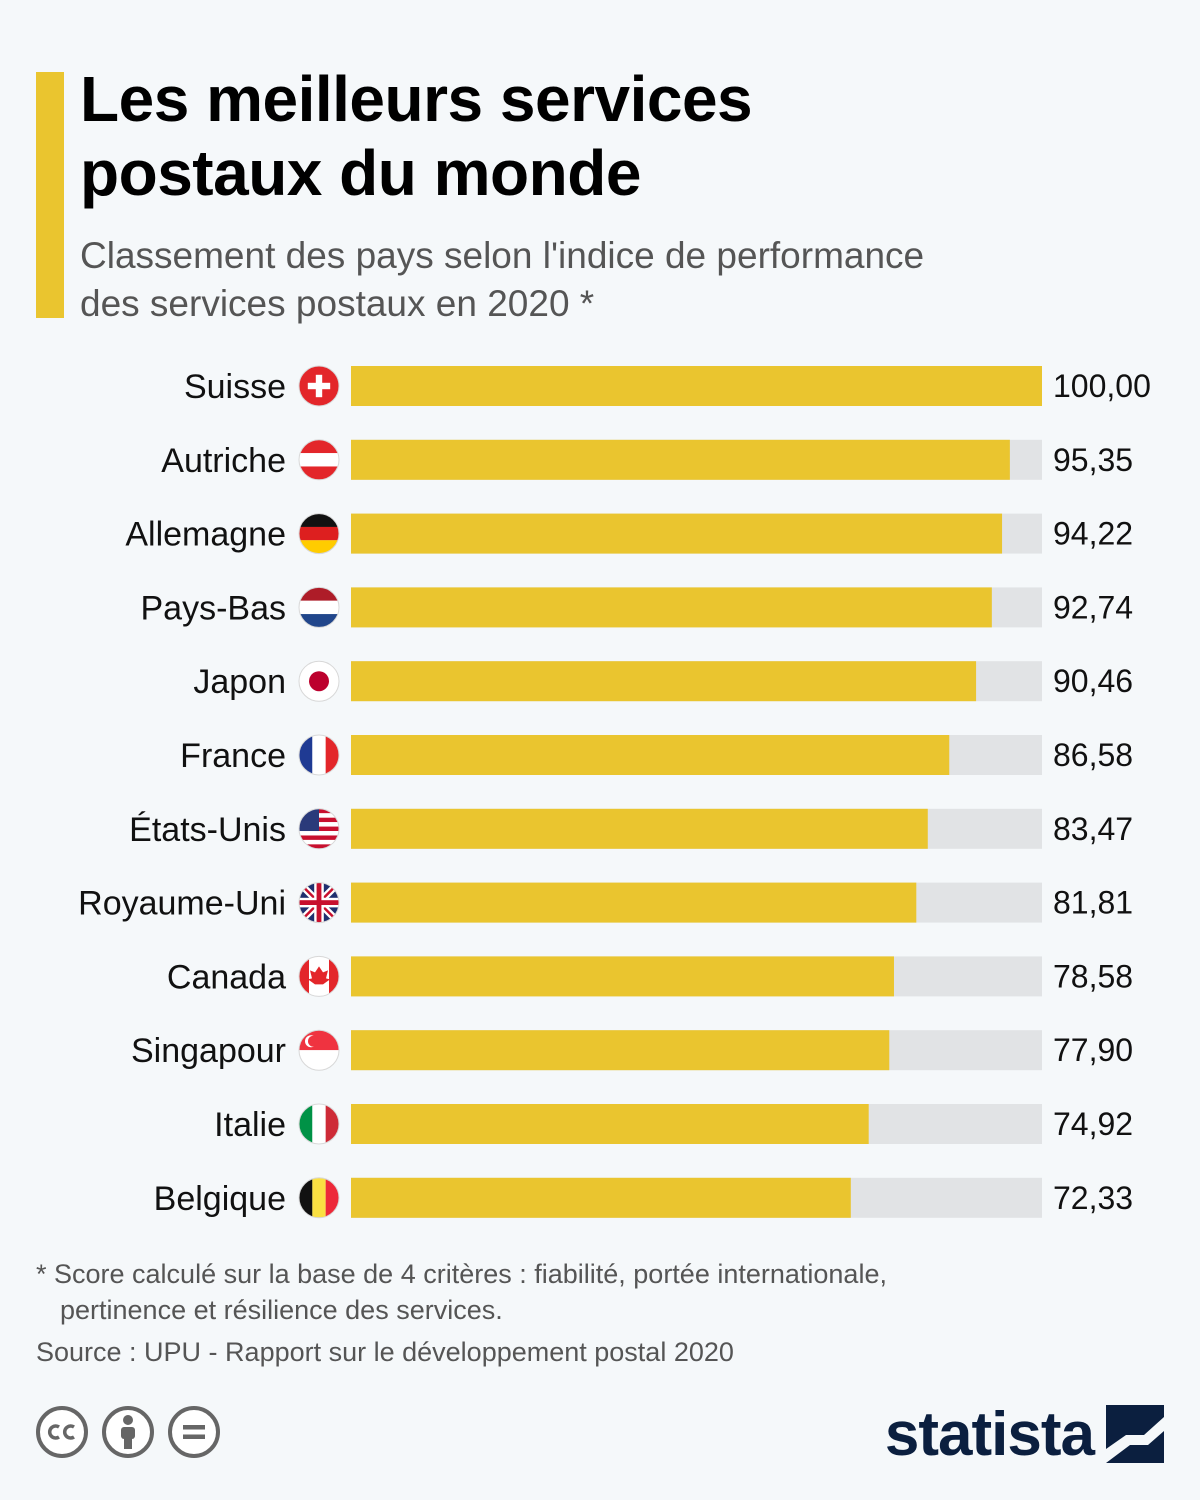 This screenshot has height=1500, width=1200. I want to click on cc-icon, so click(62, 1432).